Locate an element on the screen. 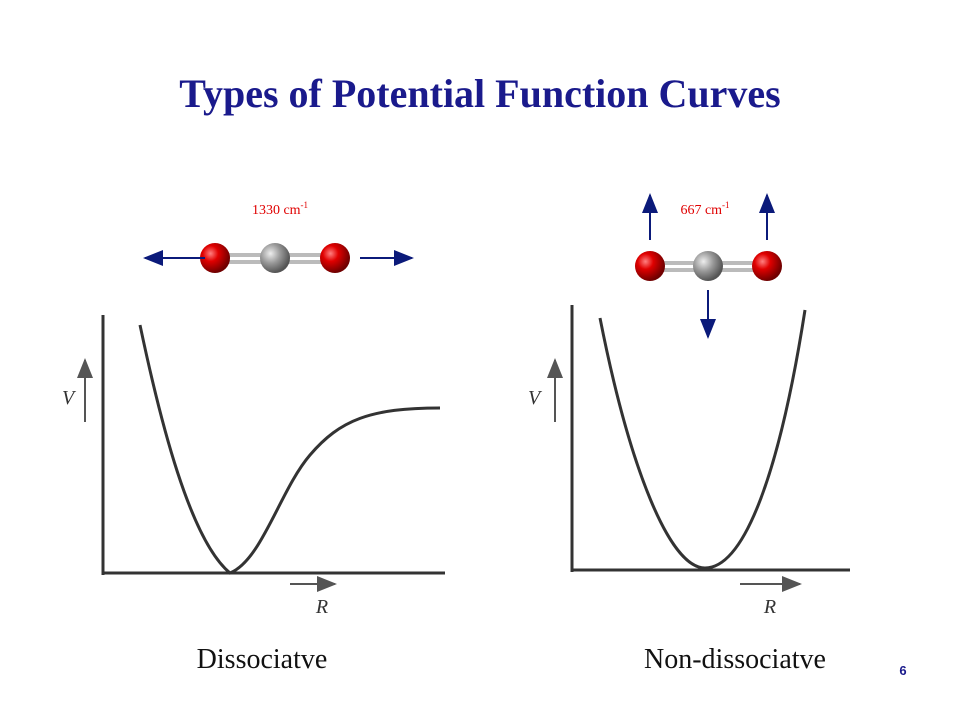 Image resolution: width=960 pixels, height=720 pixels. caption: Dissociatve is located at coordinates (262, 659).